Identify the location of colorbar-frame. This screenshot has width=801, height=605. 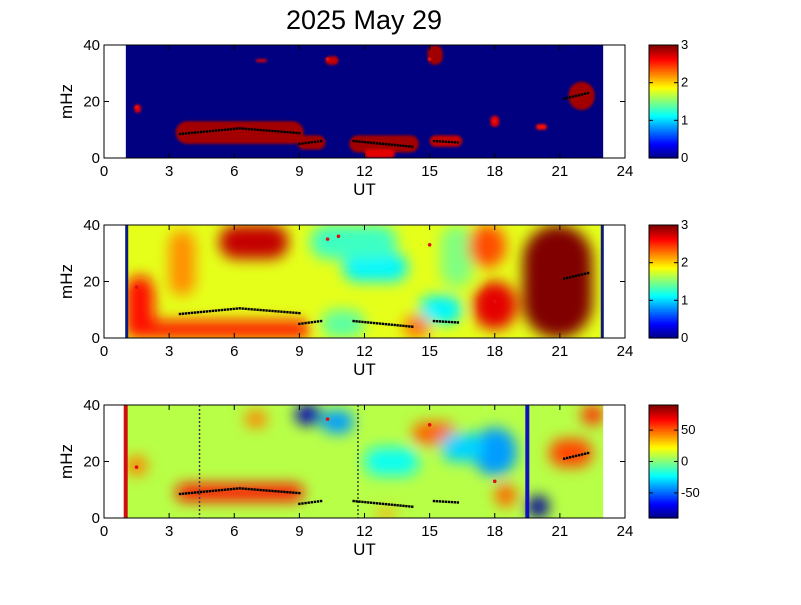
(663, 101).